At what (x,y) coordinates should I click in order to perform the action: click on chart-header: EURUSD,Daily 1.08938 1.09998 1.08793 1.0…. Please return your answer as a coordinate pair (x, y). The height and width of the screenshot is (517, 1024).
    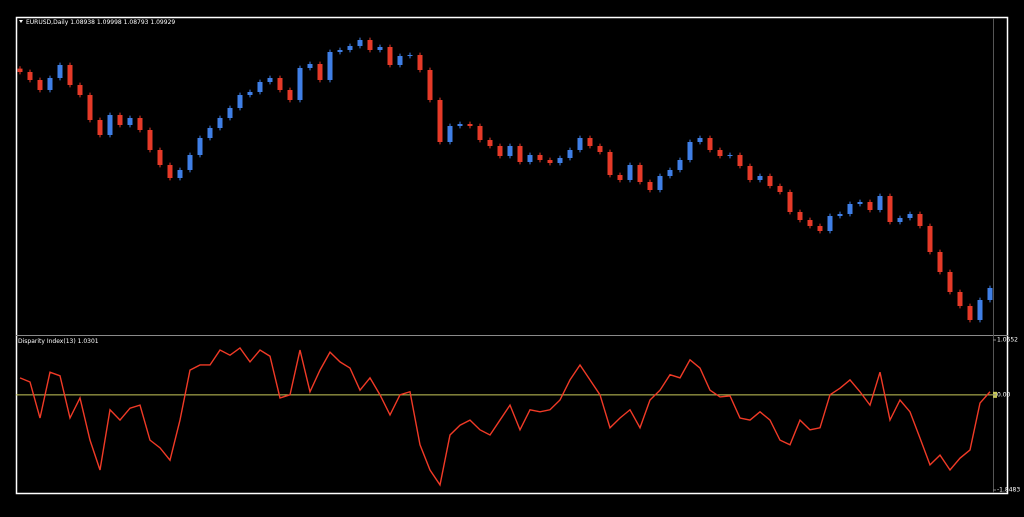
    Looking at the image, I should click on (100, 22).